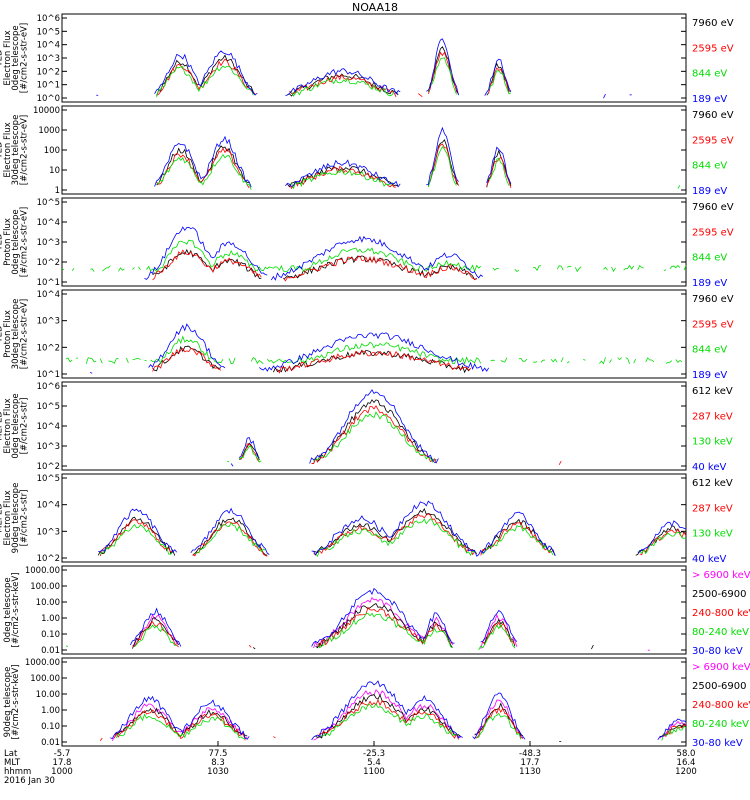  I want to click on y-tick-label: 1.00, so click(50, 619).